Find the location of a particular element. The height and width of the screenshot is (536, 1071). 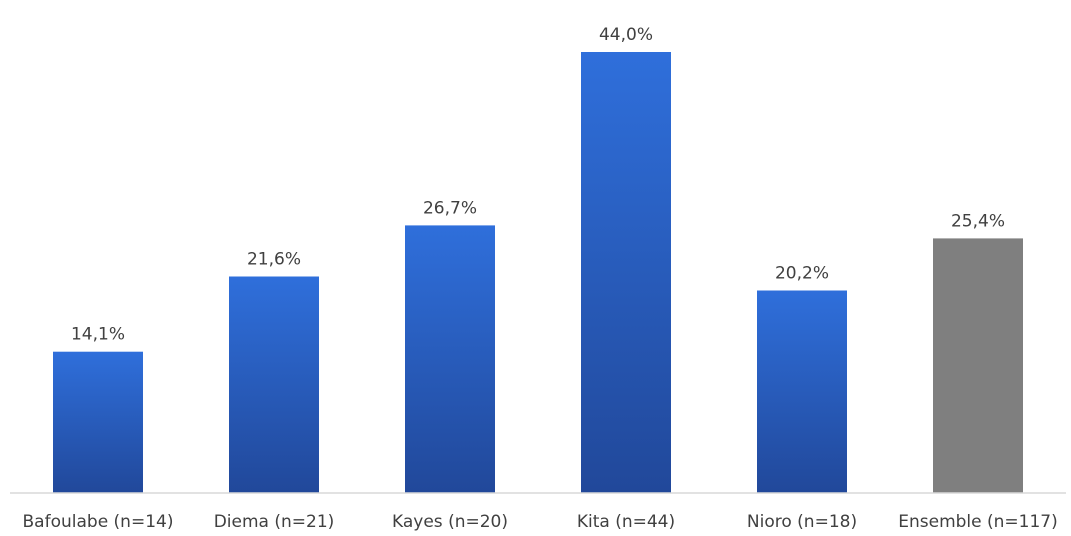

x-tick-label-2: Diema (n=21) is located at coordinates (274, 522).